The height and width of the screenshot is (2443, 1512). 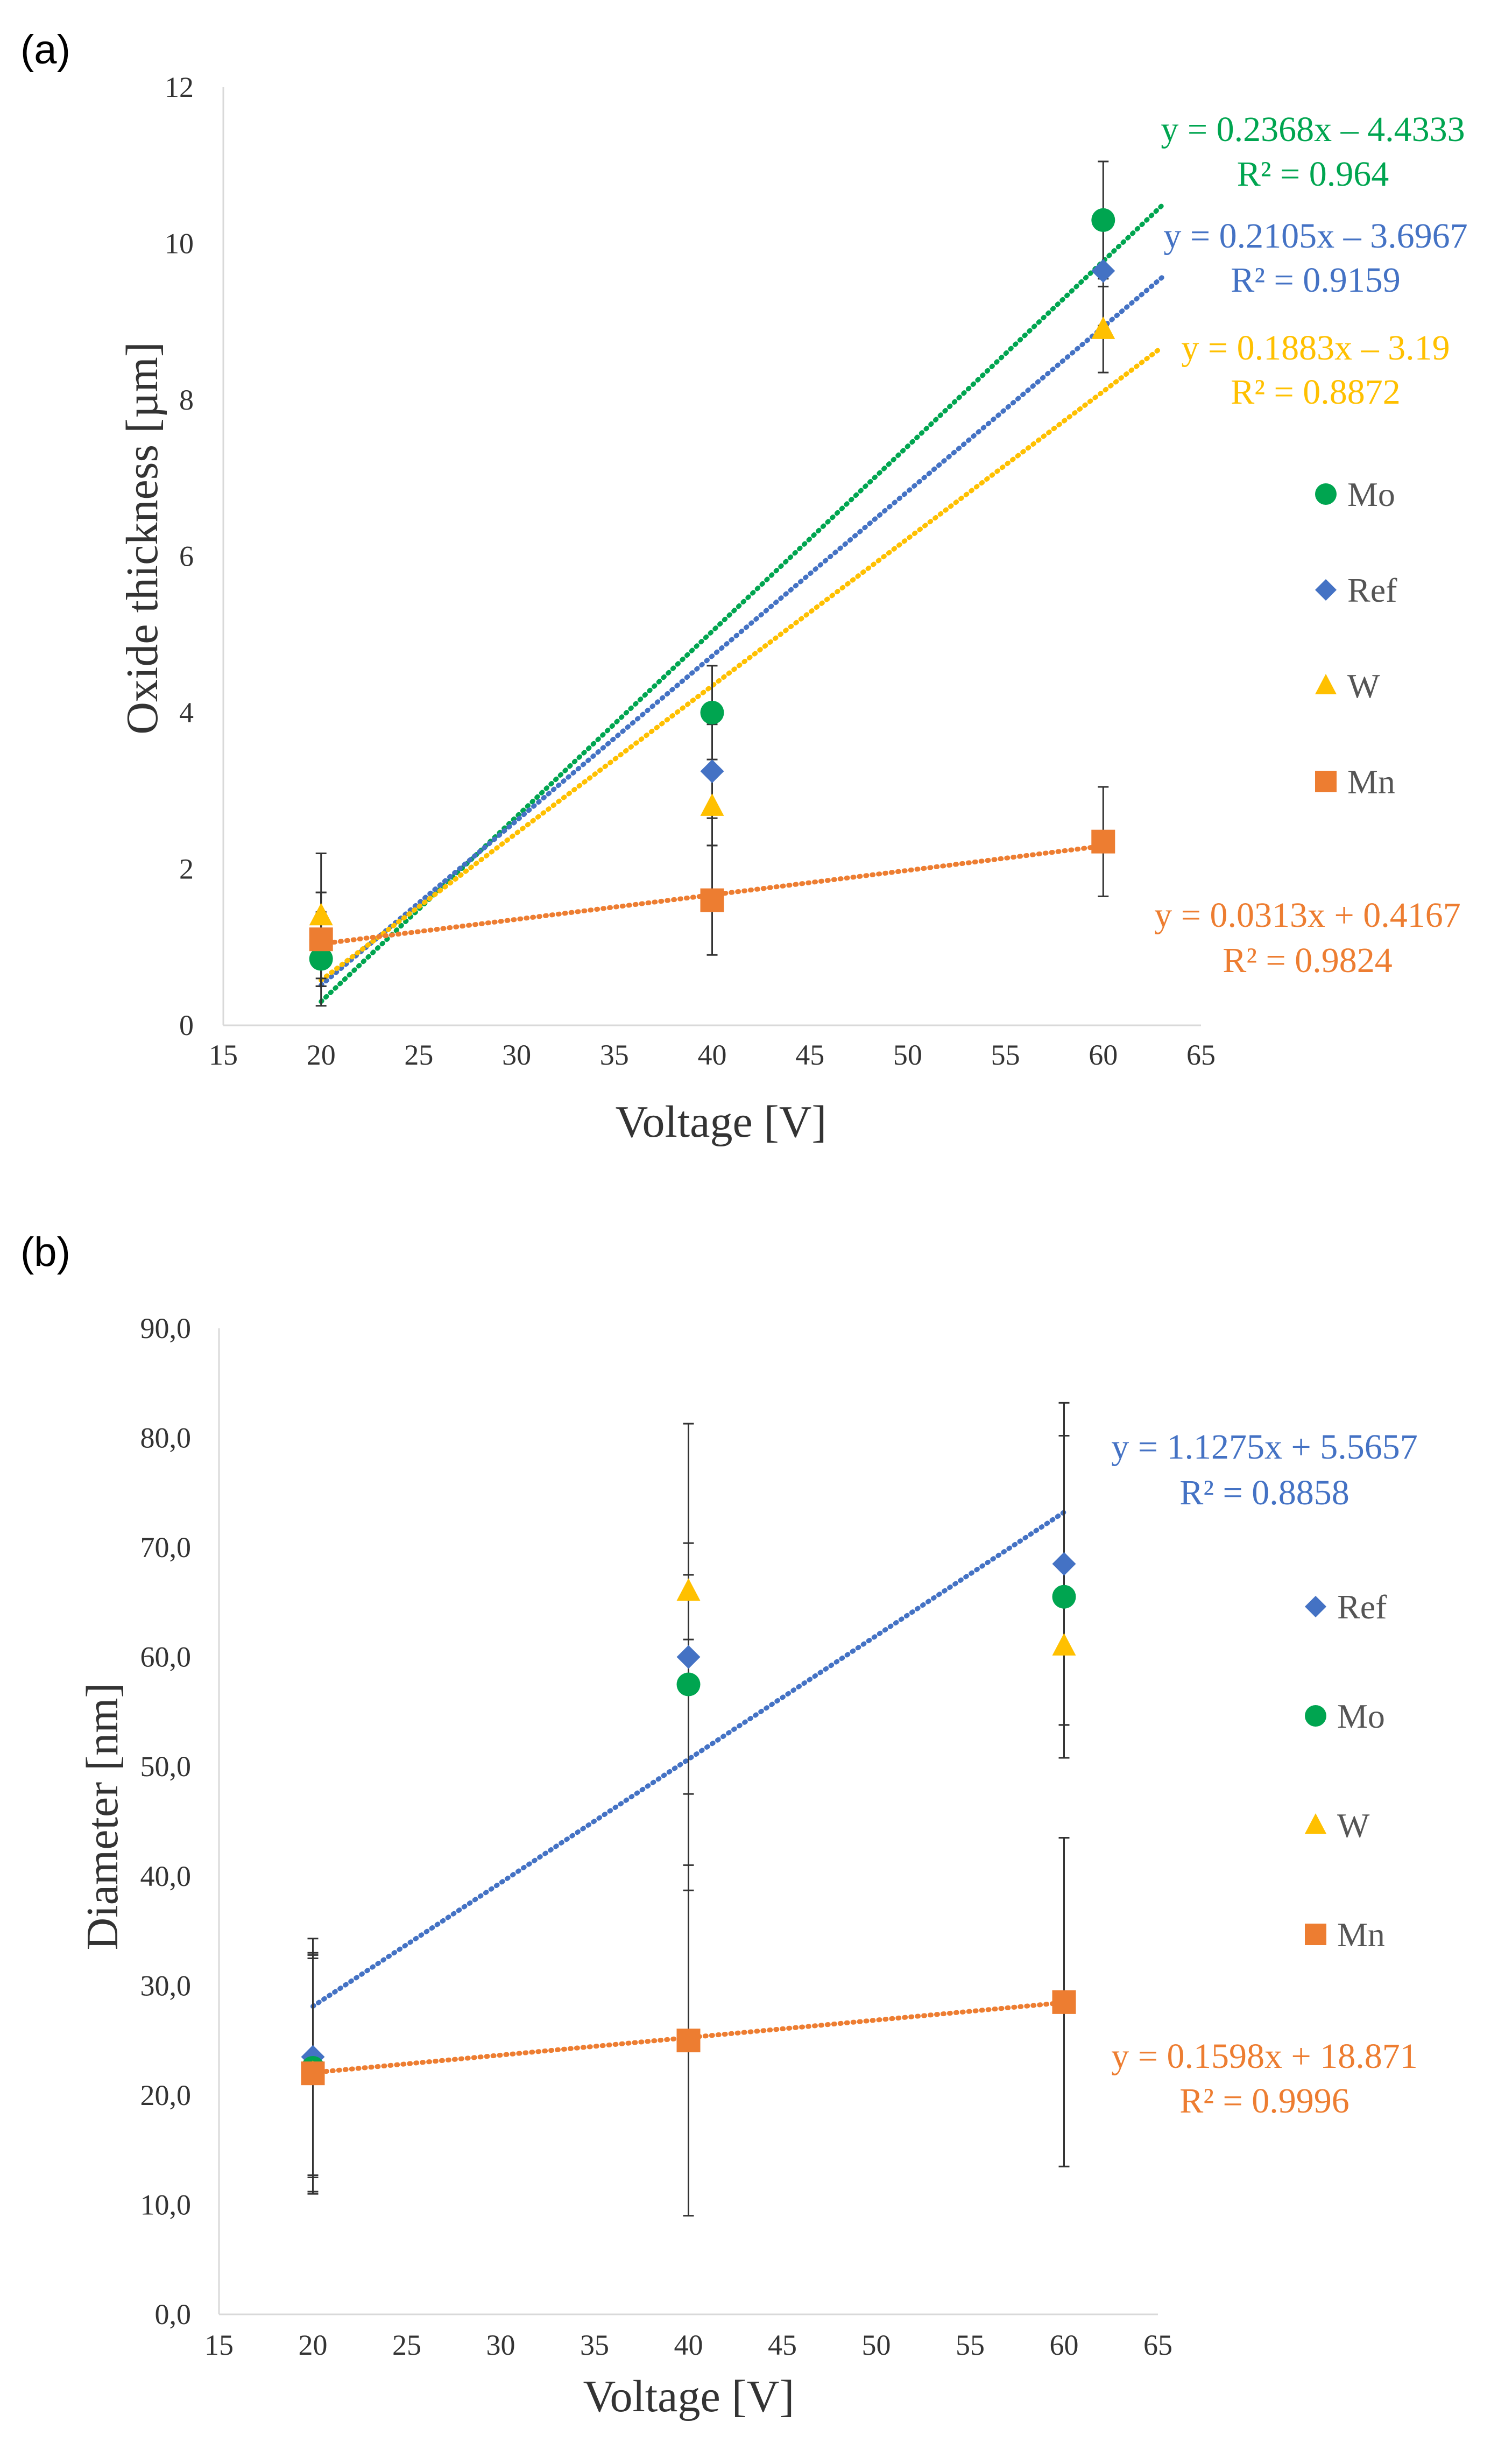 What do you see at coordinates (516, 1055) in the screenshot?
I see `panel-a-x-tick-label: 30` at bounding box center [516, 1055].